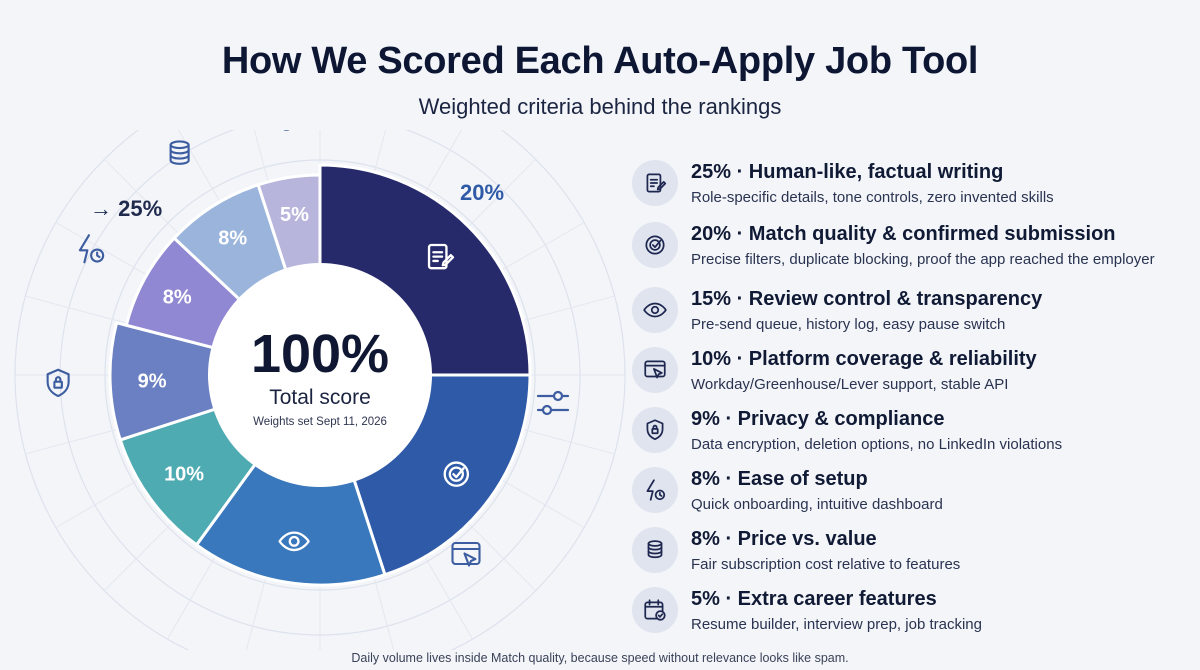 The height and width of the screenshot is (670, 1200). I want to click on calendar-check-icon, so click(655, 610).